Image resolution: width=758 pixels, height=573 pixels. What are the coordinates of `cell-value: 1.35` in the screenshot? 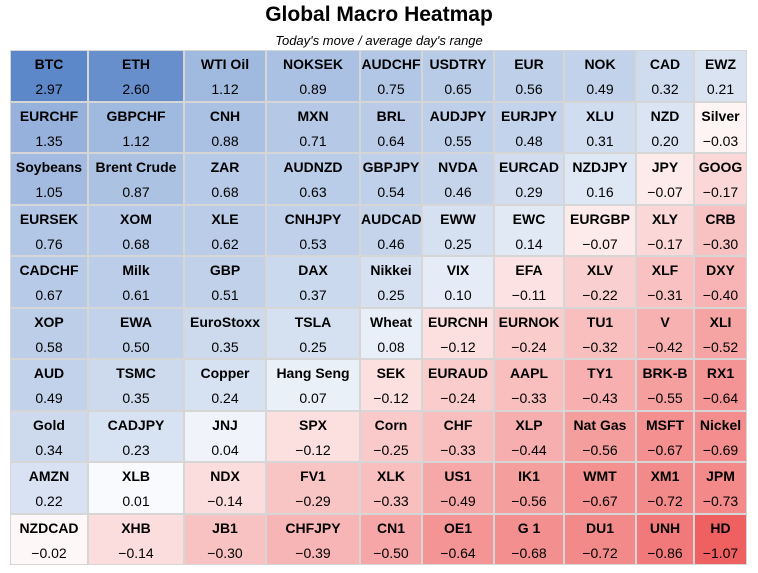 It's located at (49, 140).